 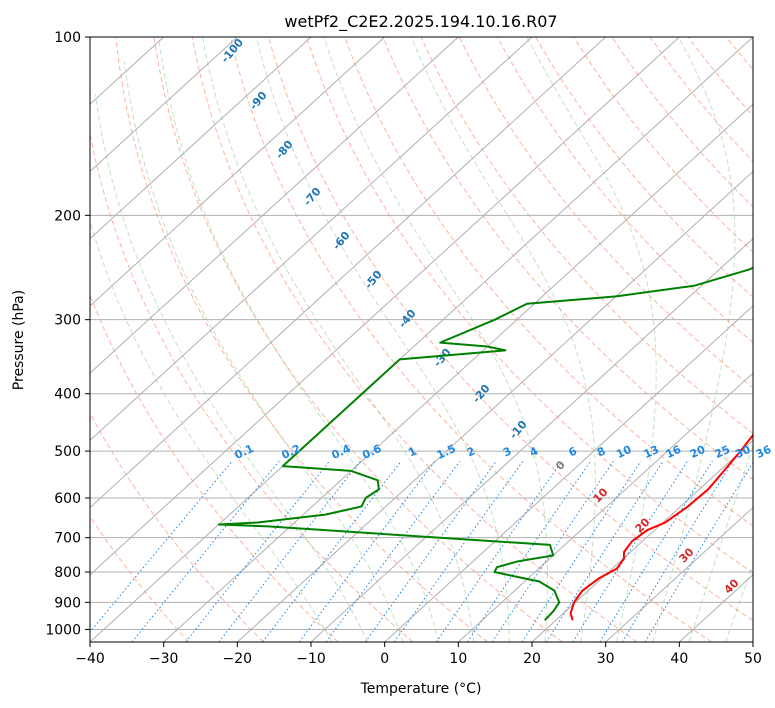 I want to click on mixing-ratio-label: 20, so click(x=698, y=452).